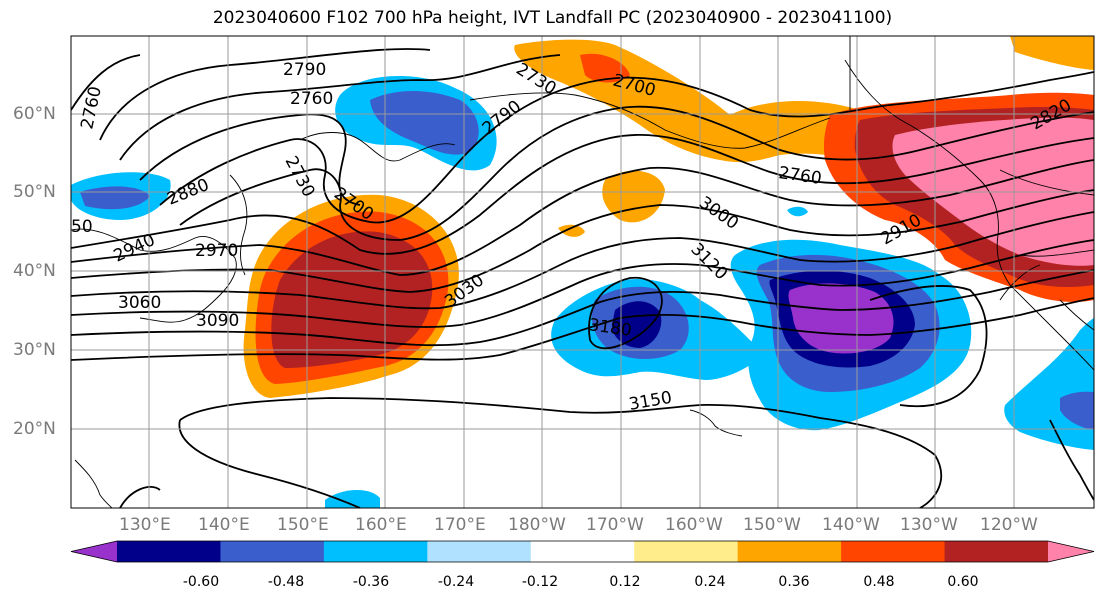 The height and width of the screenshot is (601, 1105). Describe the element at coordinates (139, 303) in the screenshot. I see `contour-label: 3060` at that location.